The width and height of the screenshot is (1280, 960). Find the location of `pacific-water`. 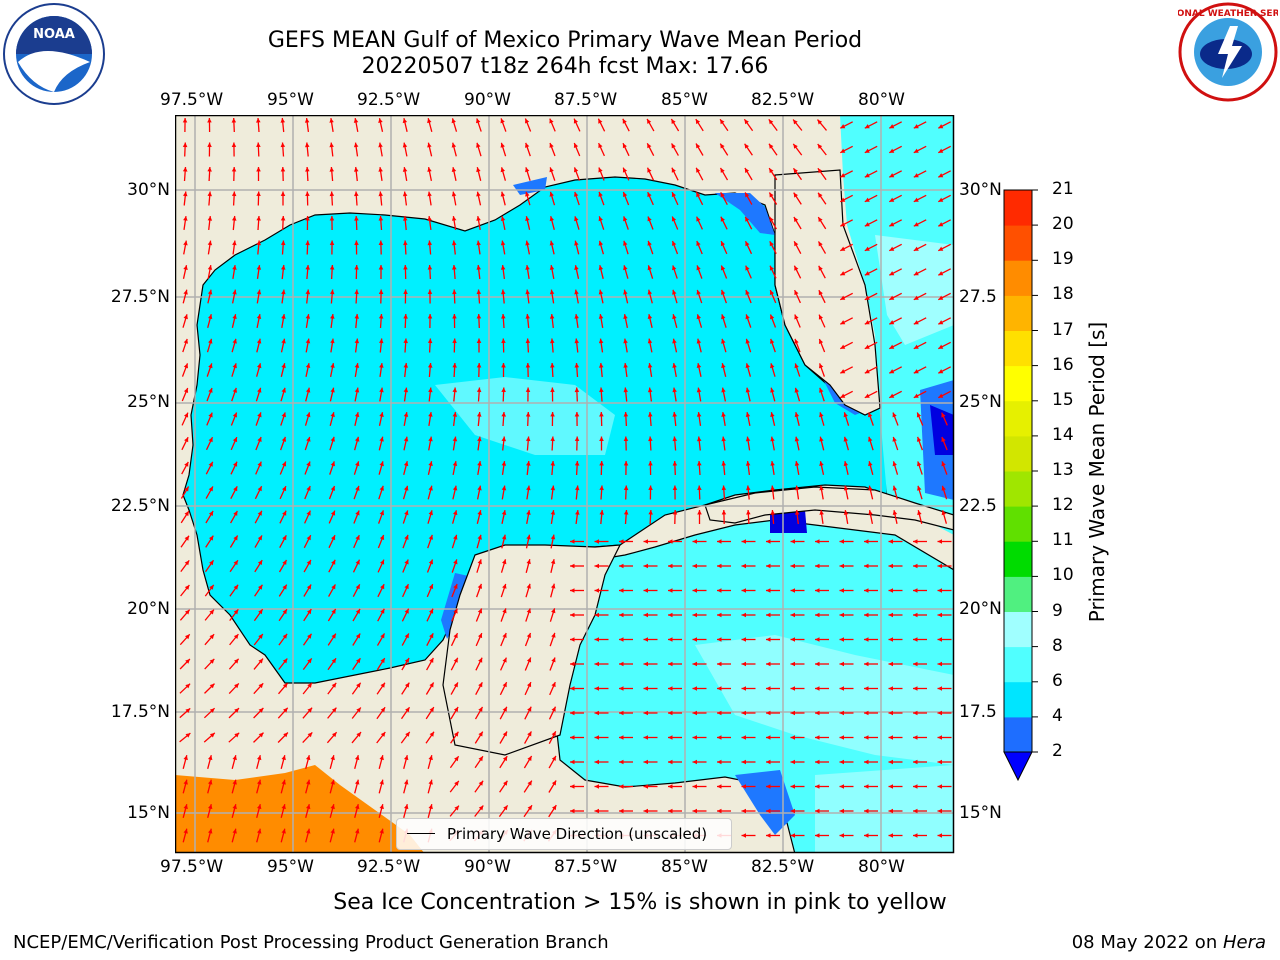

pacific-water is located at coordinates (300, 809).